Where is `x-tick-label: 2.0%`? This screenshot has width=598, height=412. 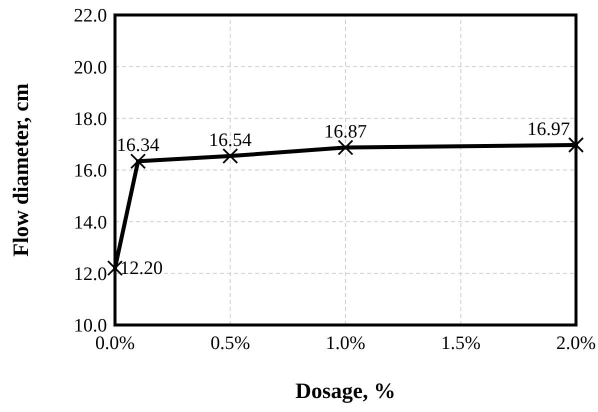
x-tick-label: 2.0% is located at coordinates (576, 343).